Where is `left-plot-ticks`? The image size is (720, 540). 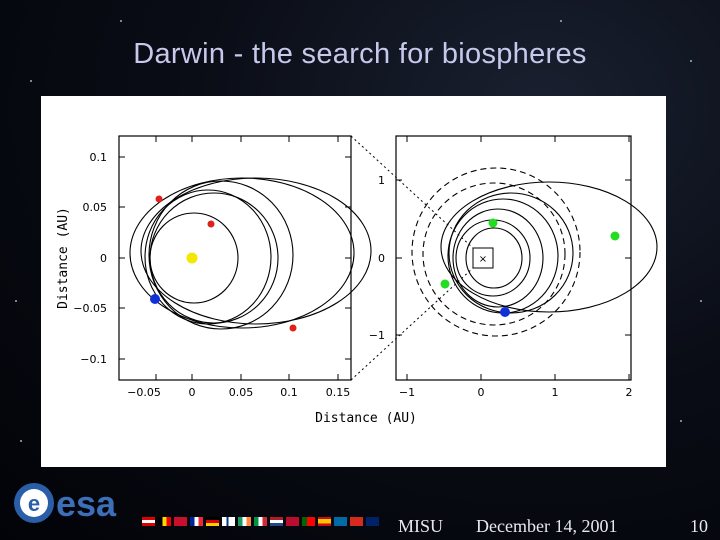
left-plot-ticks is located at coordinates (235, 258).